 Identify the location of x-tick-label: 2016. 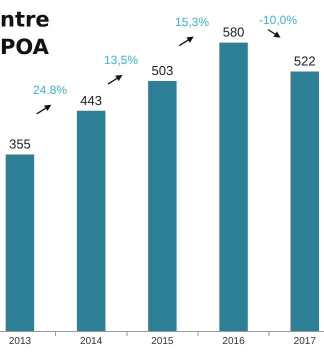
(234, 341).